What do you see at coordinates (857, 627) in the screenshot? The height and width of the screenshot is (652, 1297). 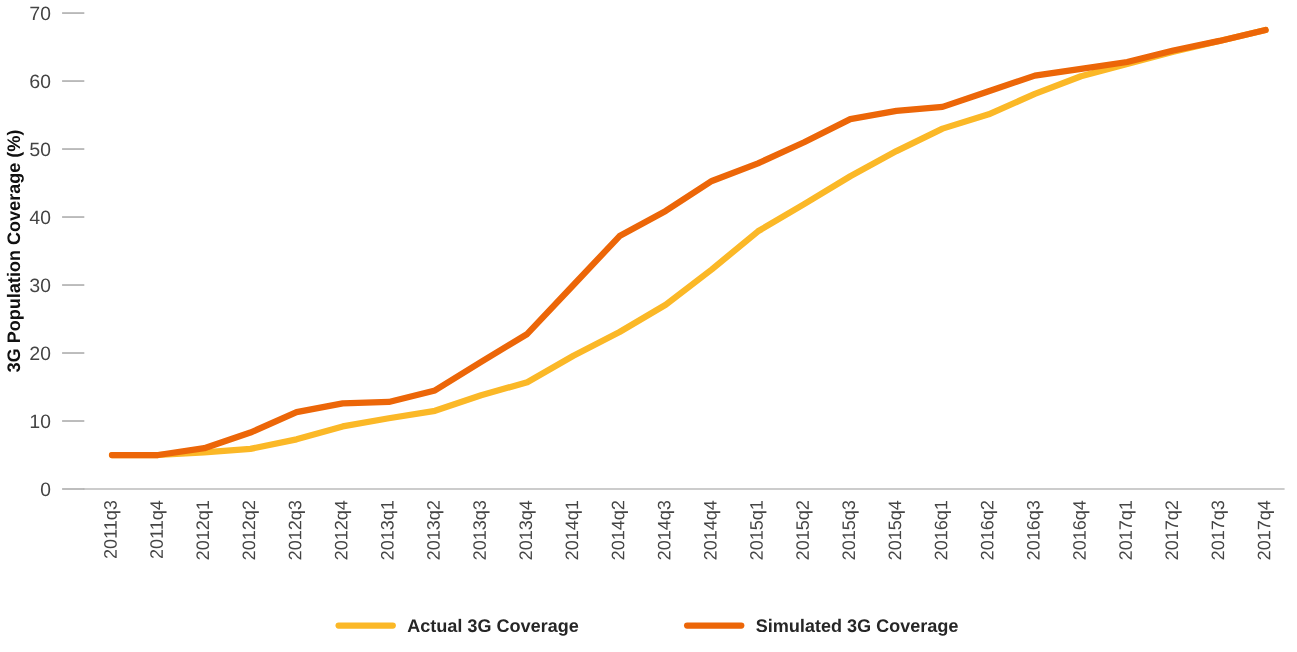 I see `legend-label: Simulated 3G Coverage` at bounding box center [857, 627].